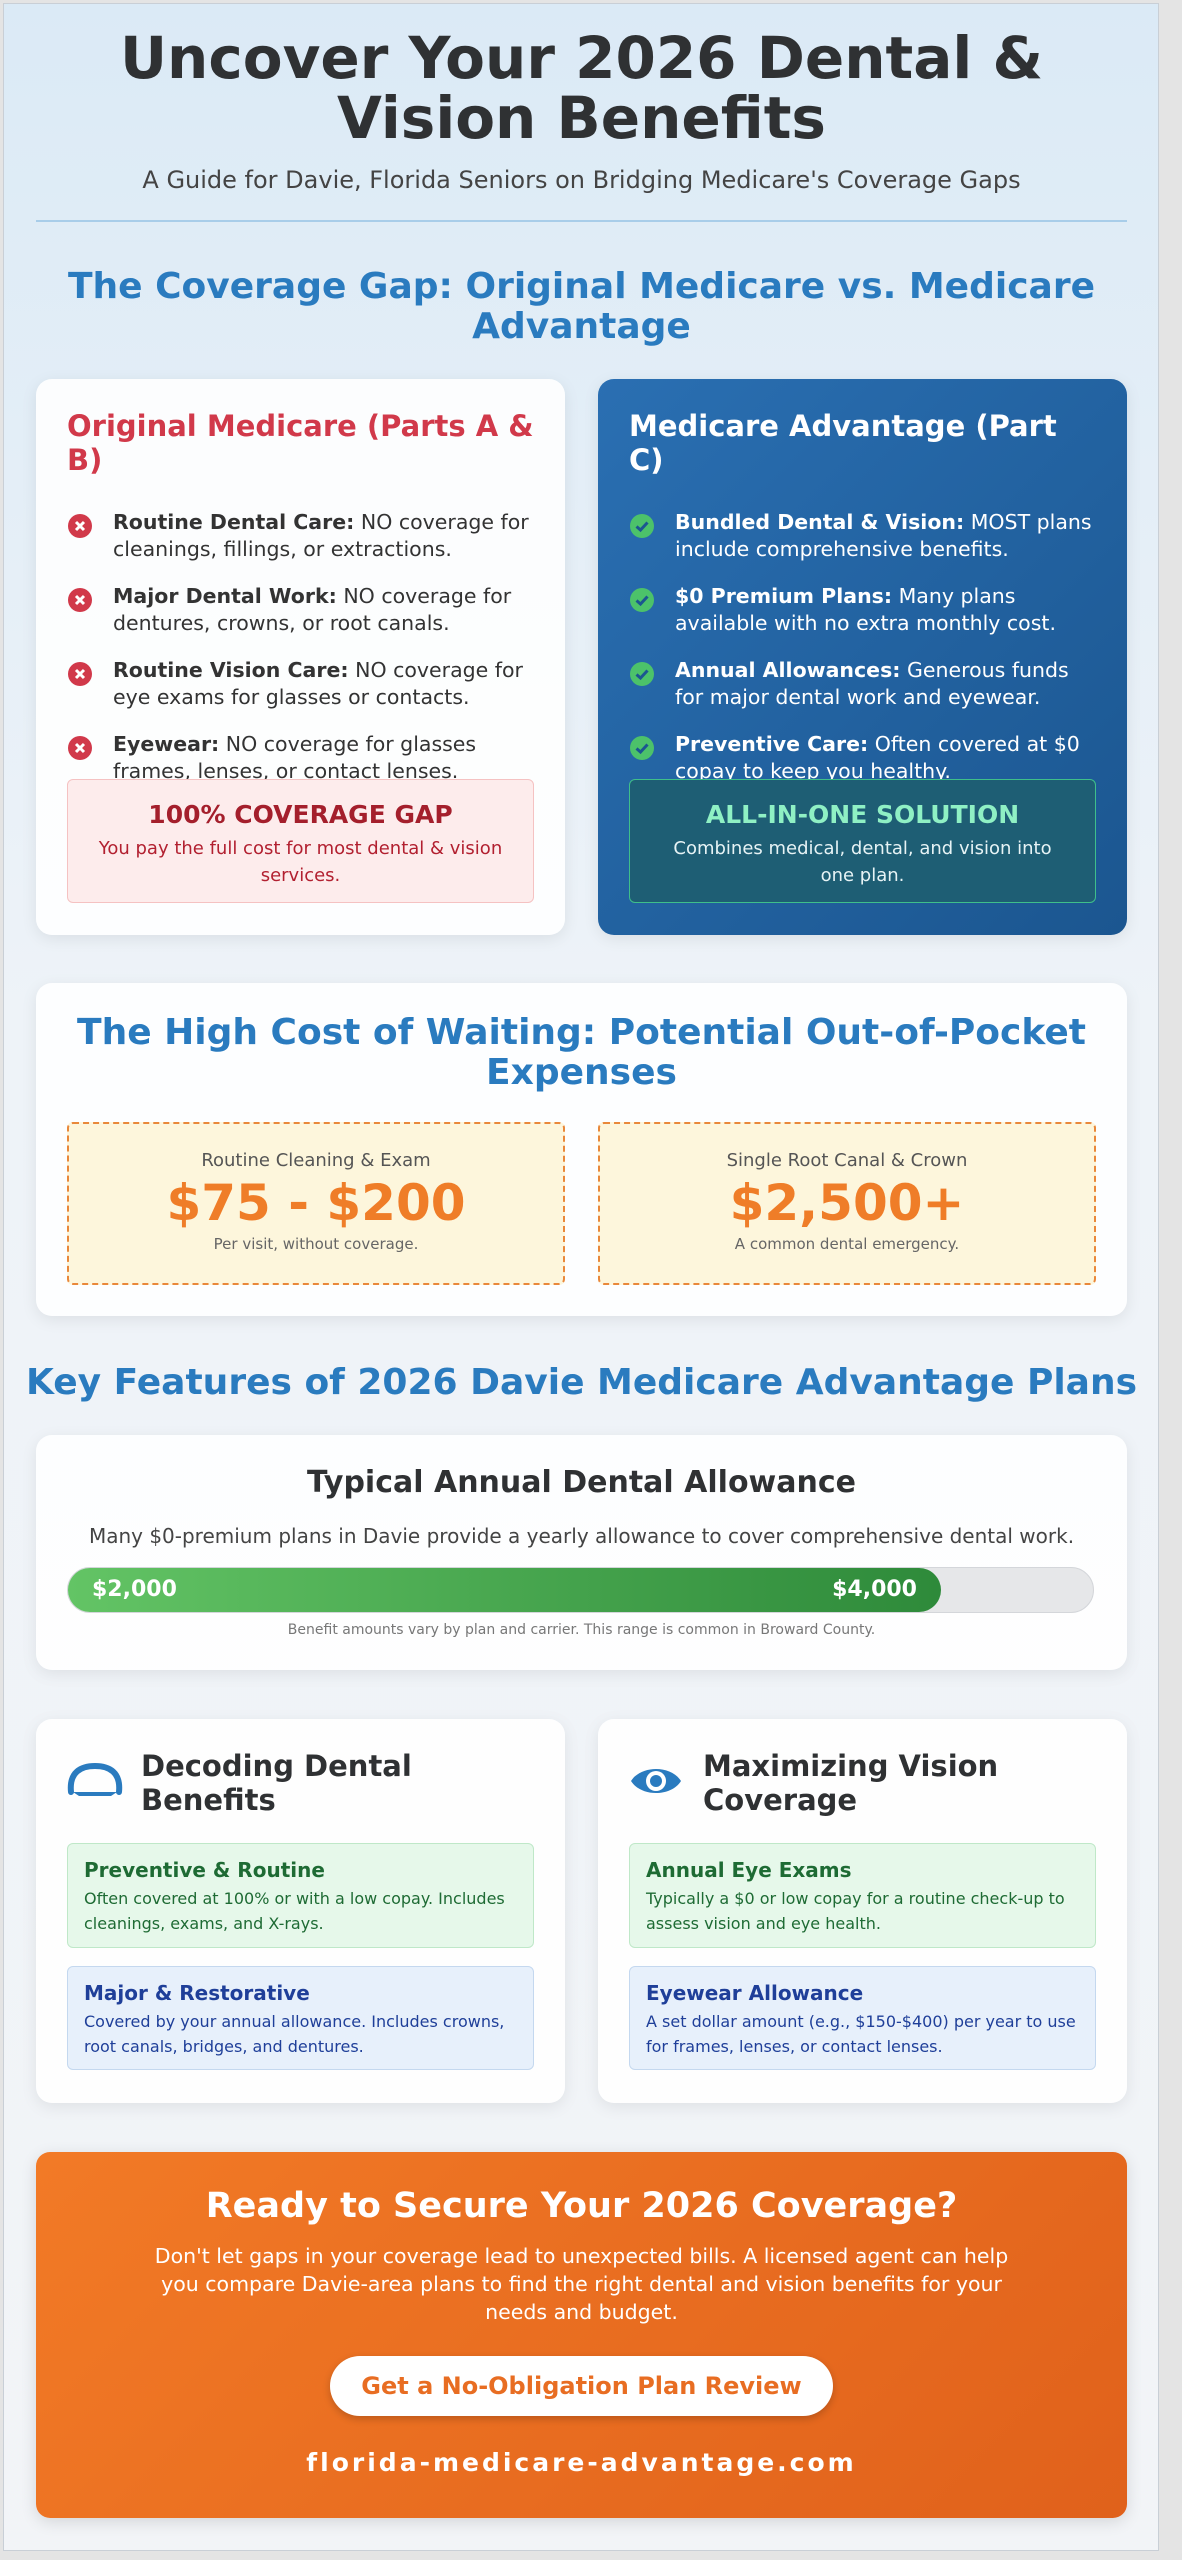  I want to click on range-low: $2,000, so click(134, 1589).